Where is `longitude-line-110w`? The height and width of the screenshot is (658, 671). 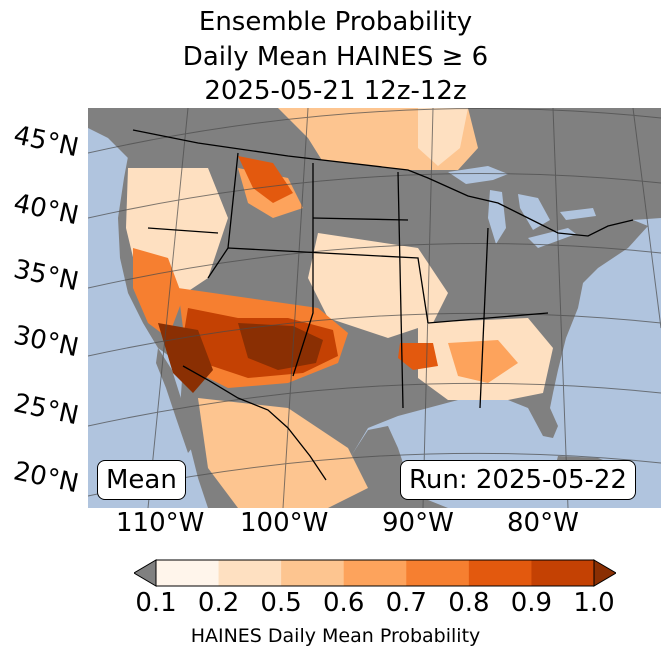
longitude-line-110w is located at coordinates (168, 308).